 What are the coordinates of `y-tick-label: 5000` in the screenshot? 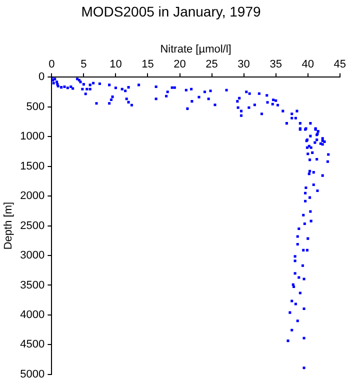 It's located at (32, 374).